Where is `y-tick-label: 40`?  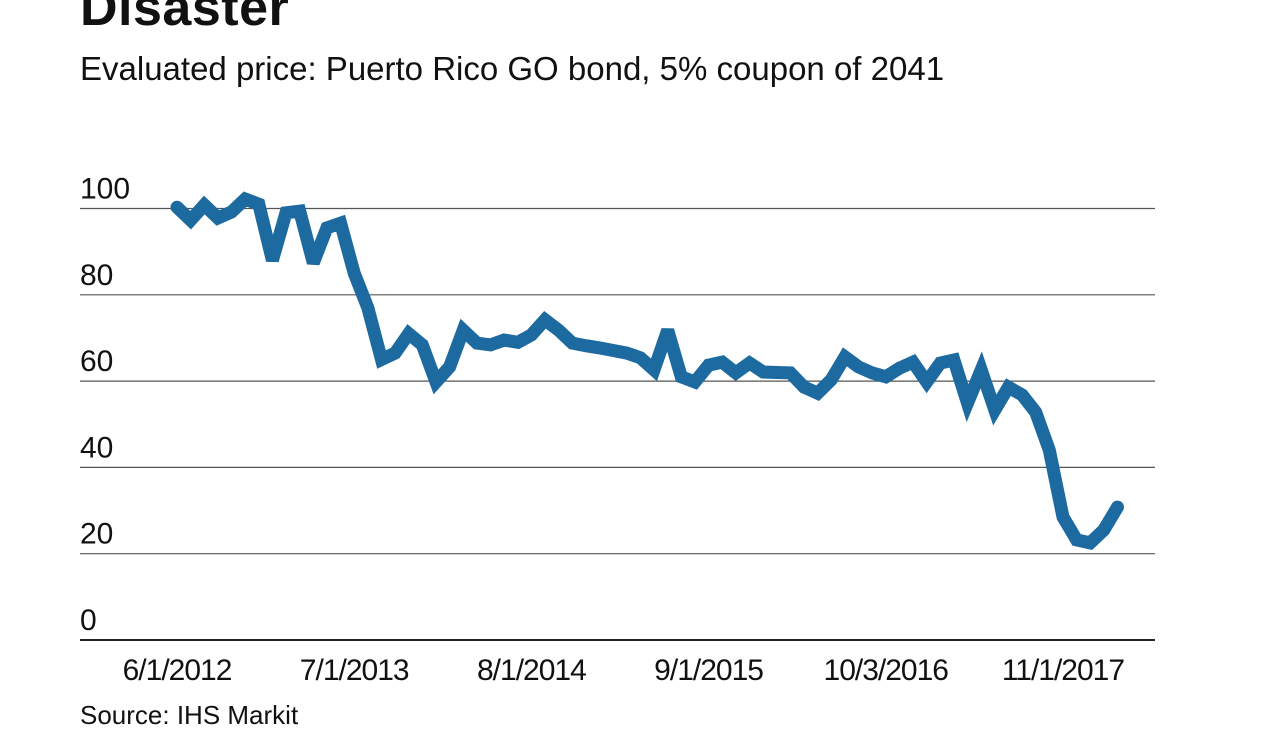 y-tick-label: 40 is located at coordinates (96, 447).